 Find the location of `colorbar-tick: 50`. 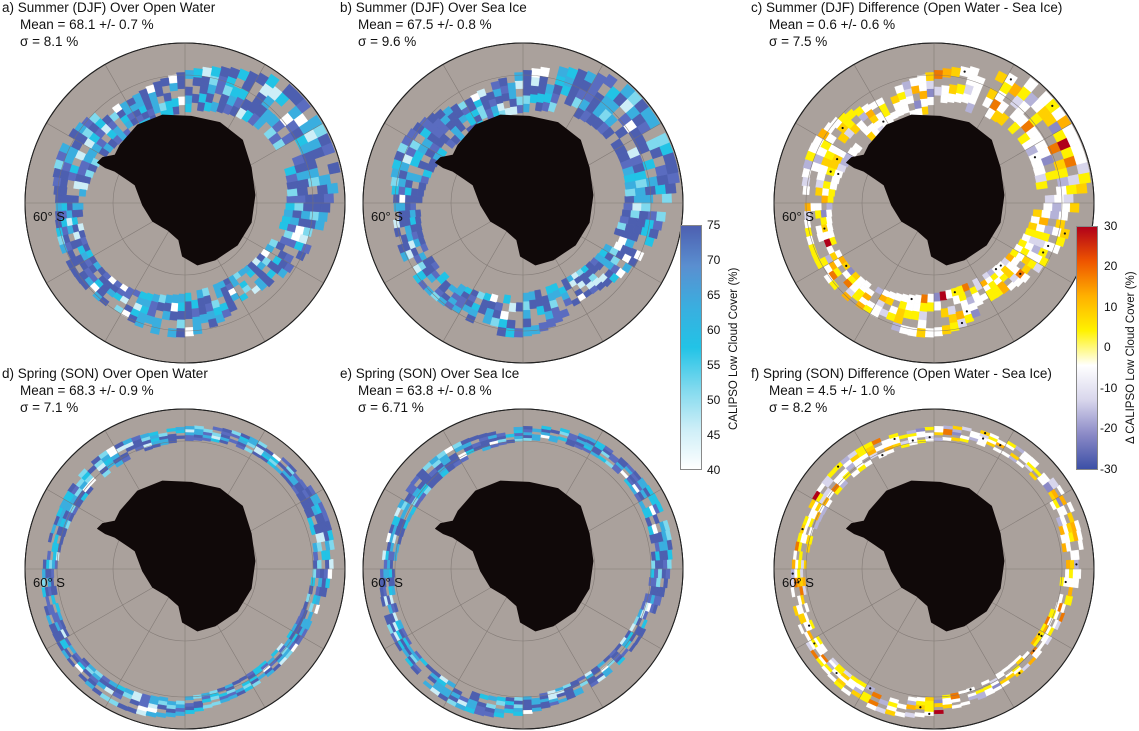

colorbar-tick: 50 is located at coordinates (714, 400).